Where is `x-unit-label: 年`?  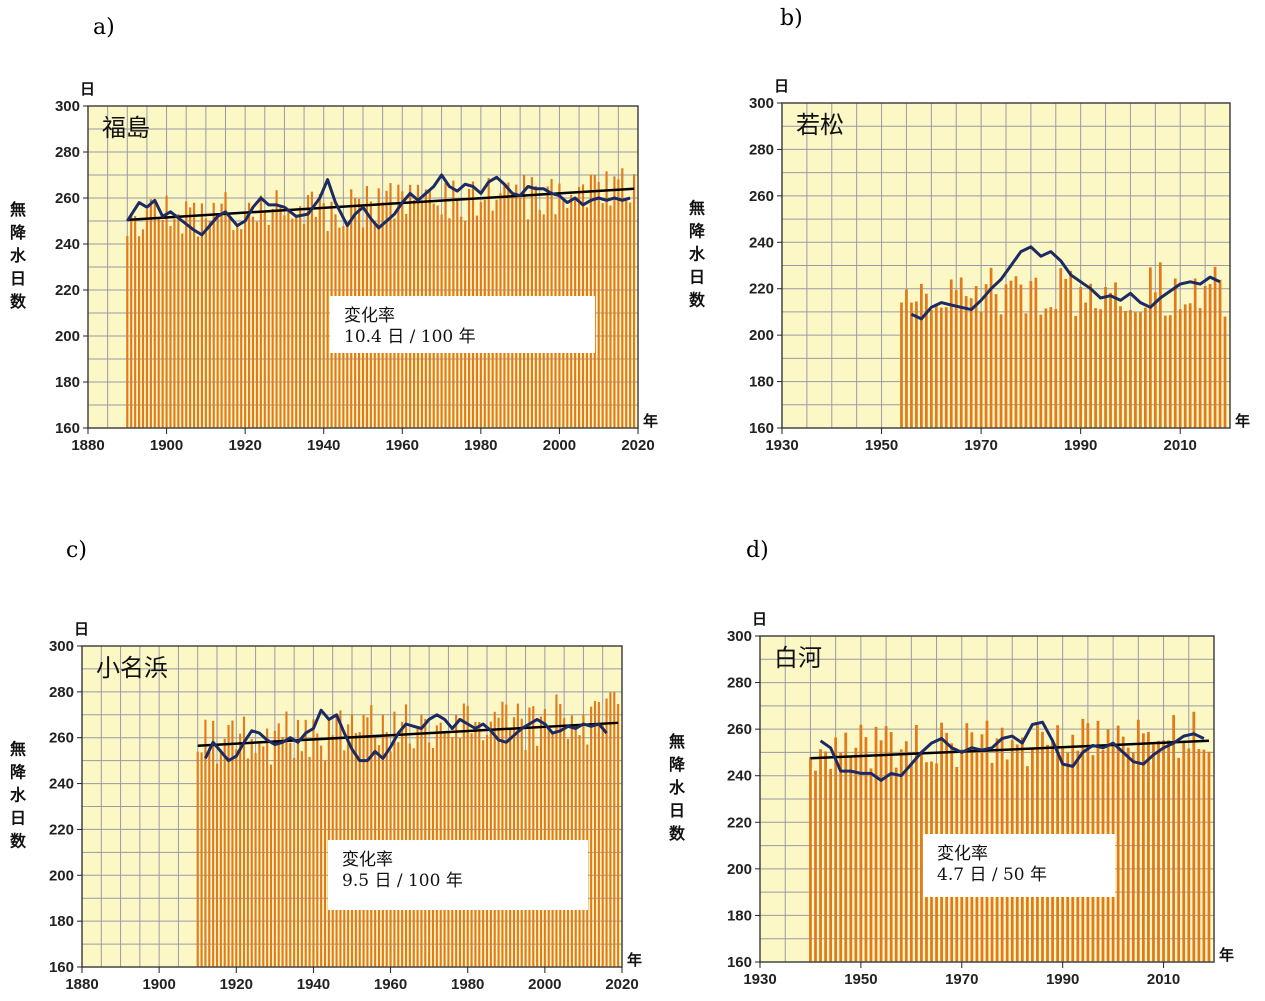
x-unit-label: 年 is located at coordinates (1226, 955).